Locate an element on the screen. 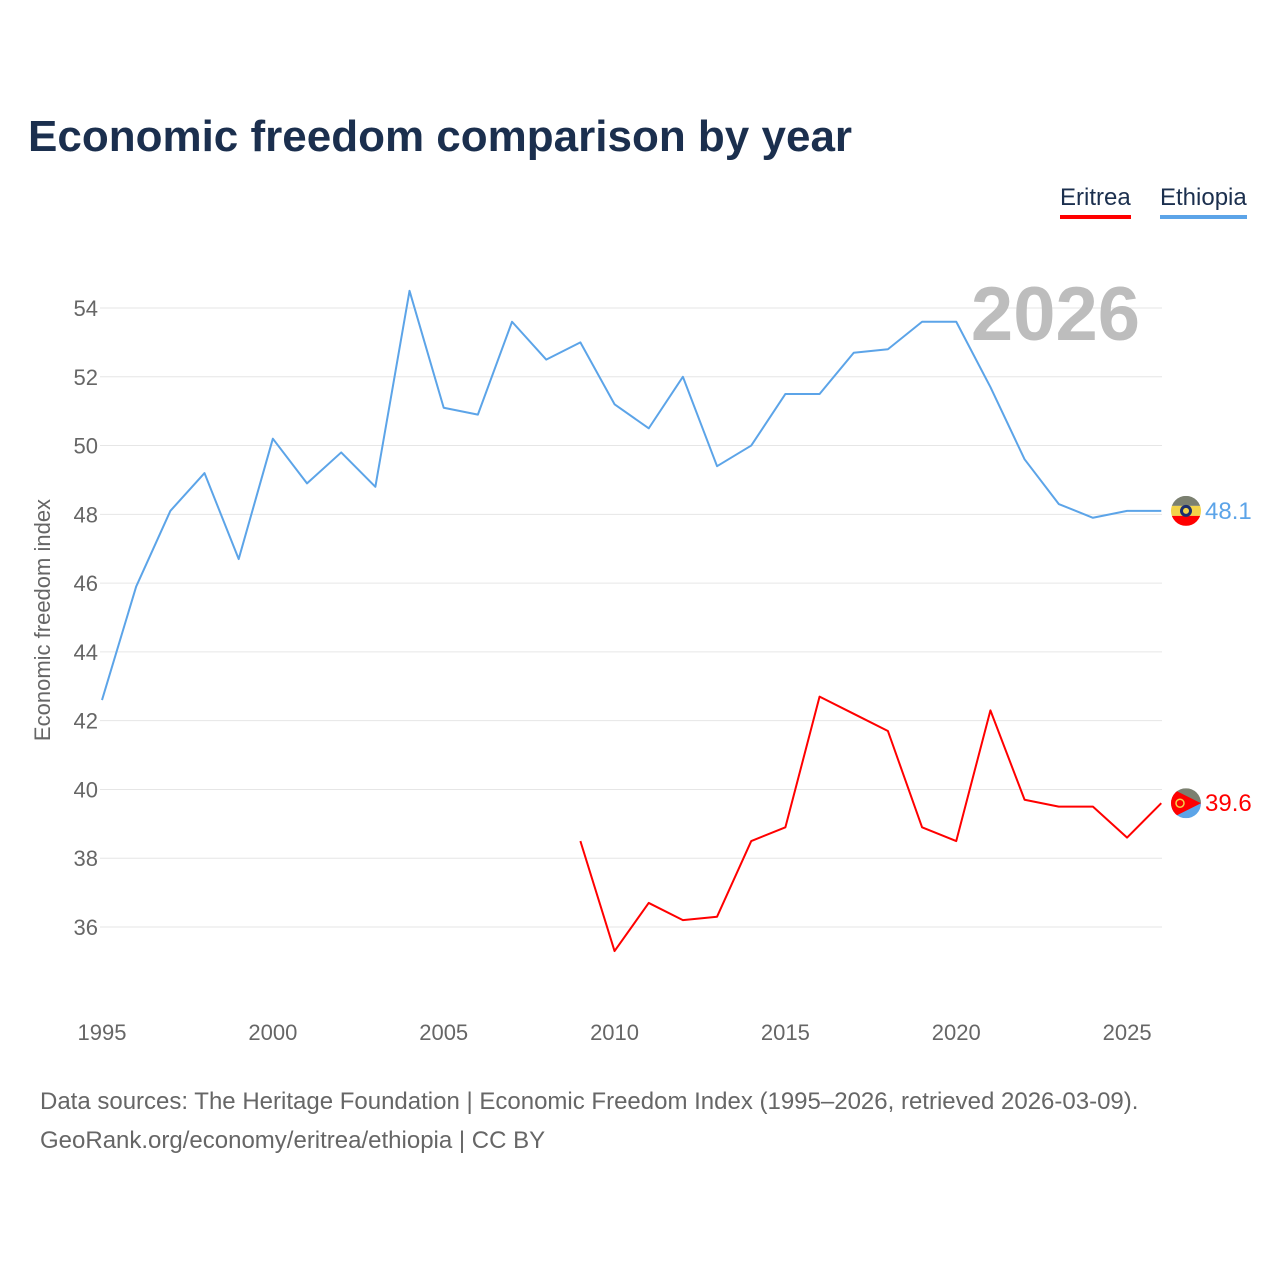 The height and width of the screenshot is (1280, 1280). y-tick-label: 36 is located at coordinates (86, 927).